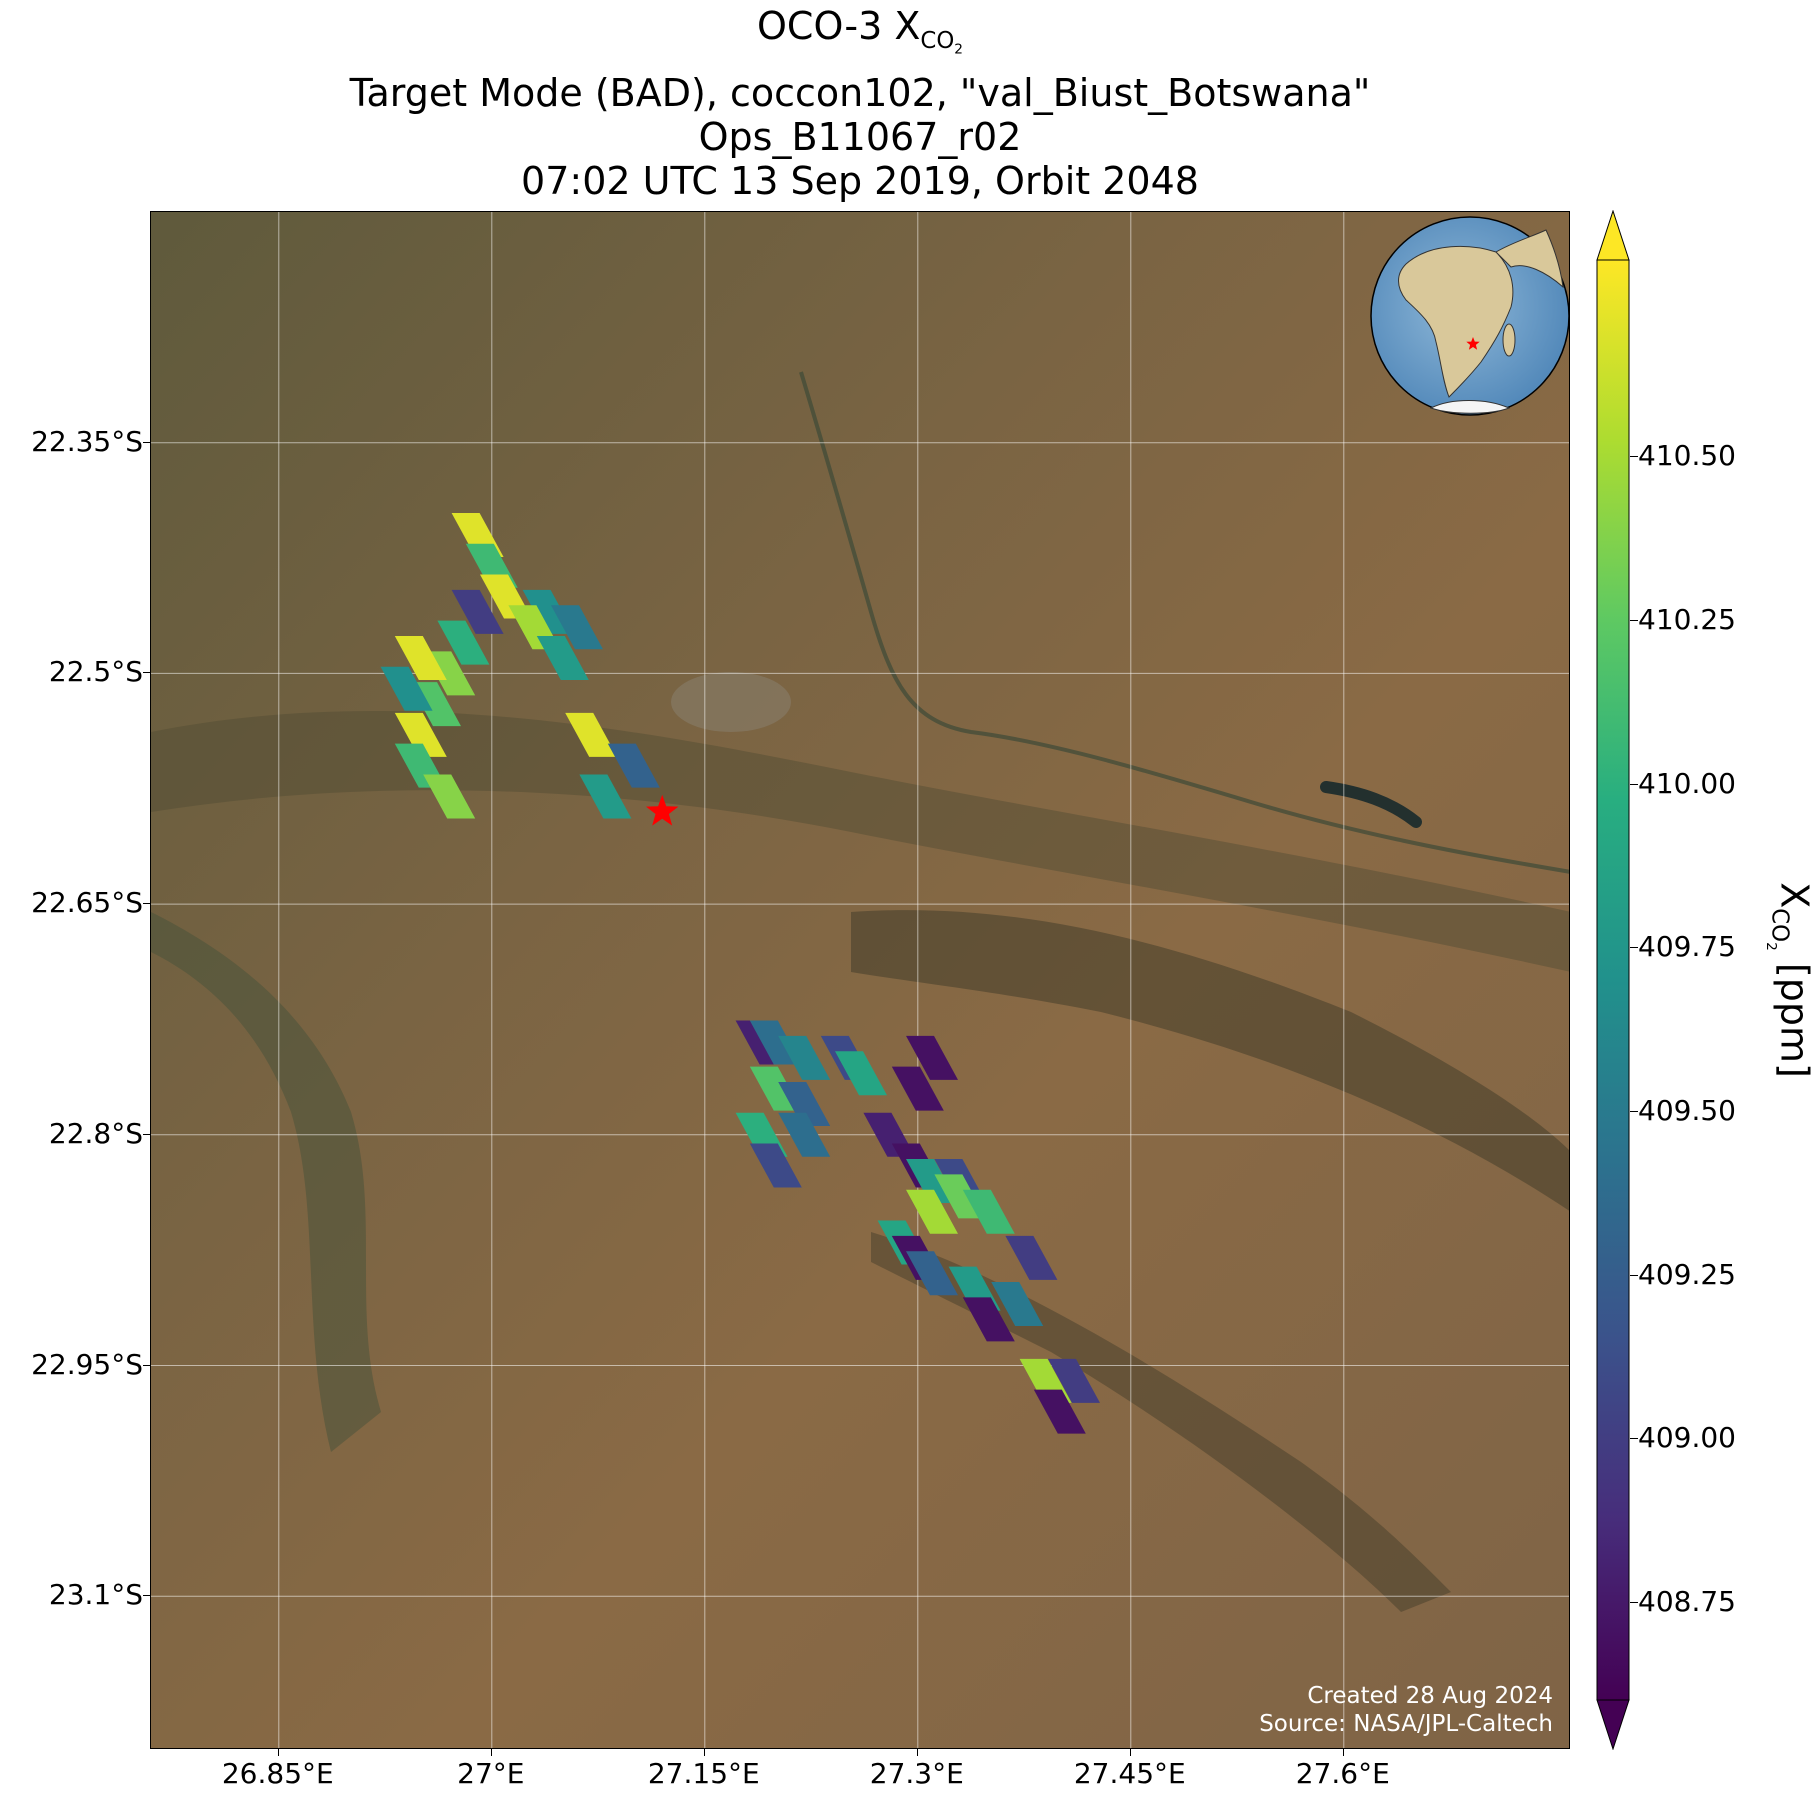 This screenshot has width=1811, height=1801. What do you see at coordinates (277, 1773) in the screenshot?
I see `lon-tick-label: 26.85°E` at bounding box center [277, 1773].